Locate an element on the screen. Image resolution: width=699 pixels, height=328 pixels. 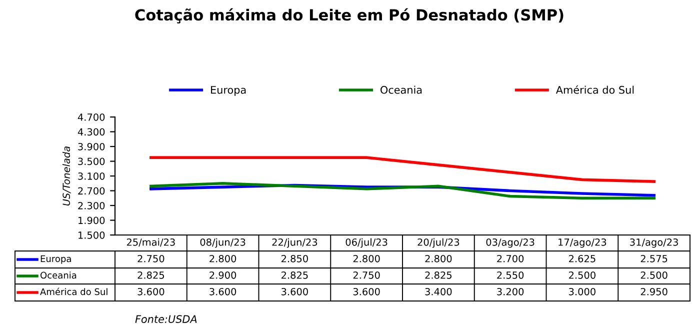
y-tick-label: 4.700 is located at coordinates (91, 117).